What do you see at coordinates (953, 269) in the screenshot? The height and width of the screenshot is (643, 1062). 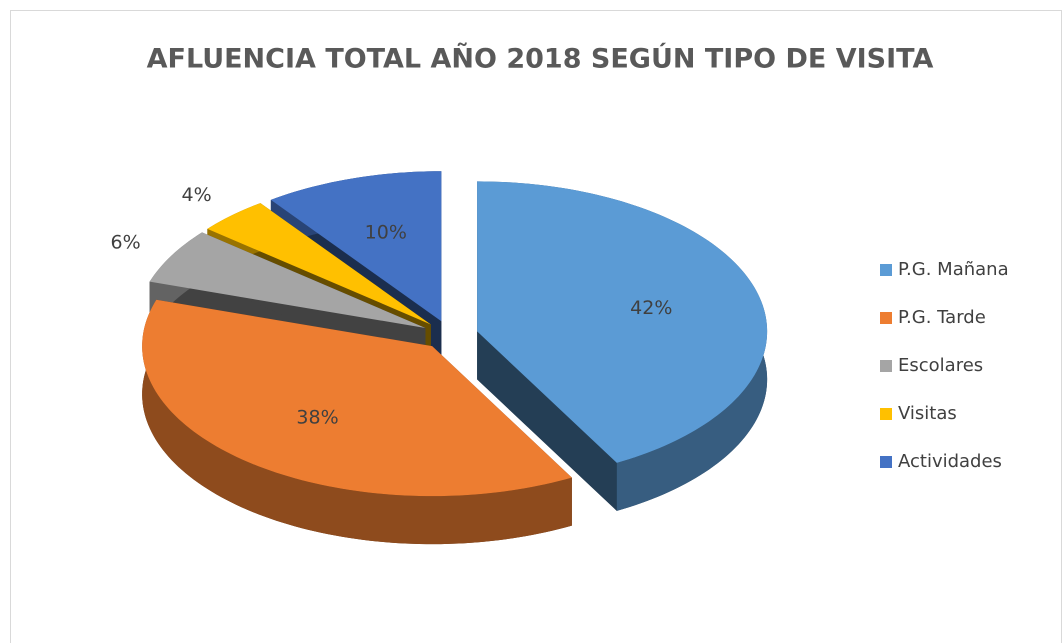 I see `legend-label: P.G. Mañana` at bounding box center [953, 269].